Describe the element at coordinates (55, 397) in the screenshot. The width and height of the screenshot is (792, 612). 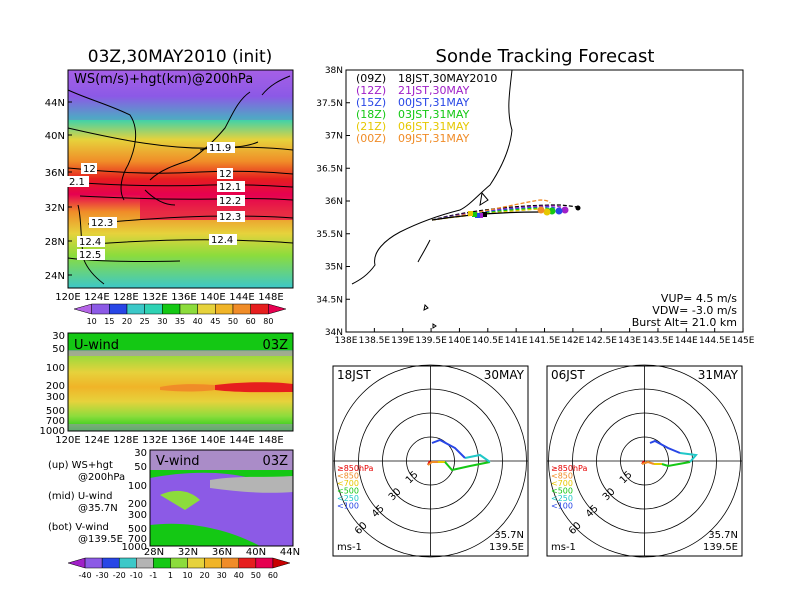
I see `u-pressure-tick: 300` at that location.